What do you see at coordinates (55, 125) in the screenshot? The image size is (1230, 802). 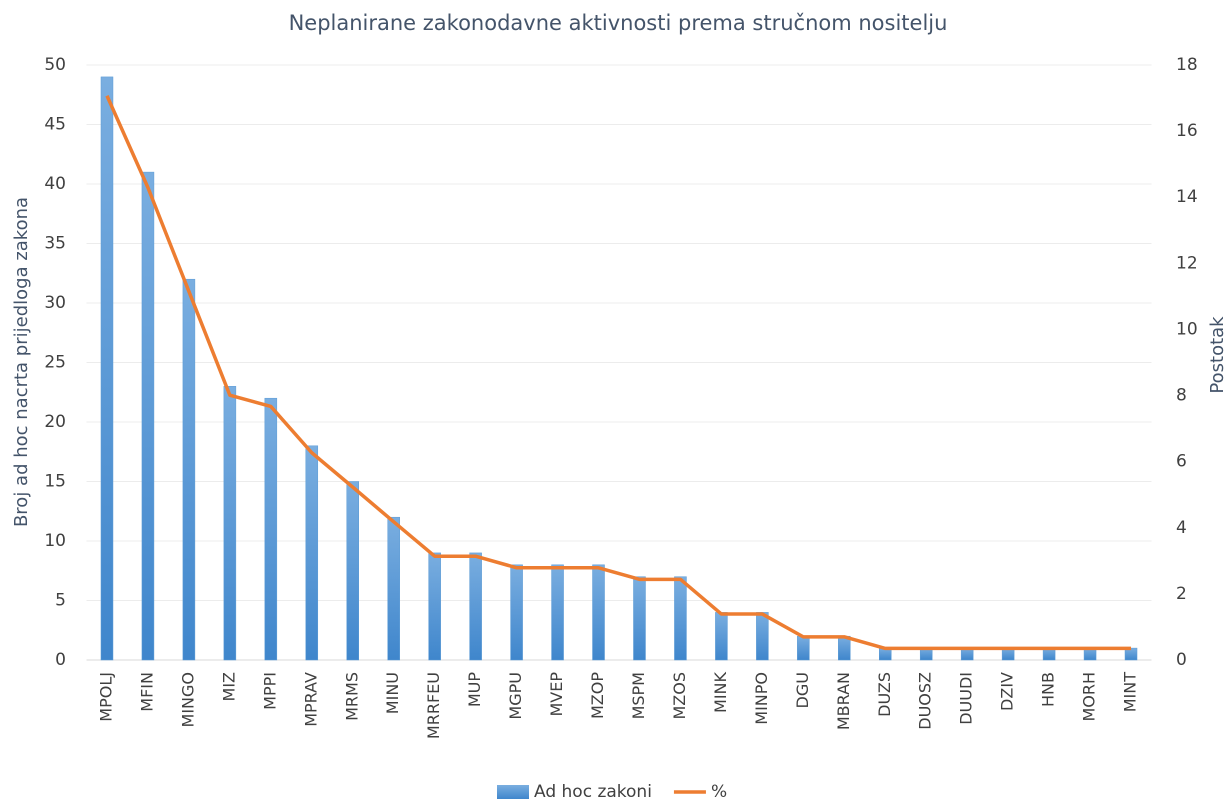 I see `y-tick-label: 45` at bounding box center [55, 125].